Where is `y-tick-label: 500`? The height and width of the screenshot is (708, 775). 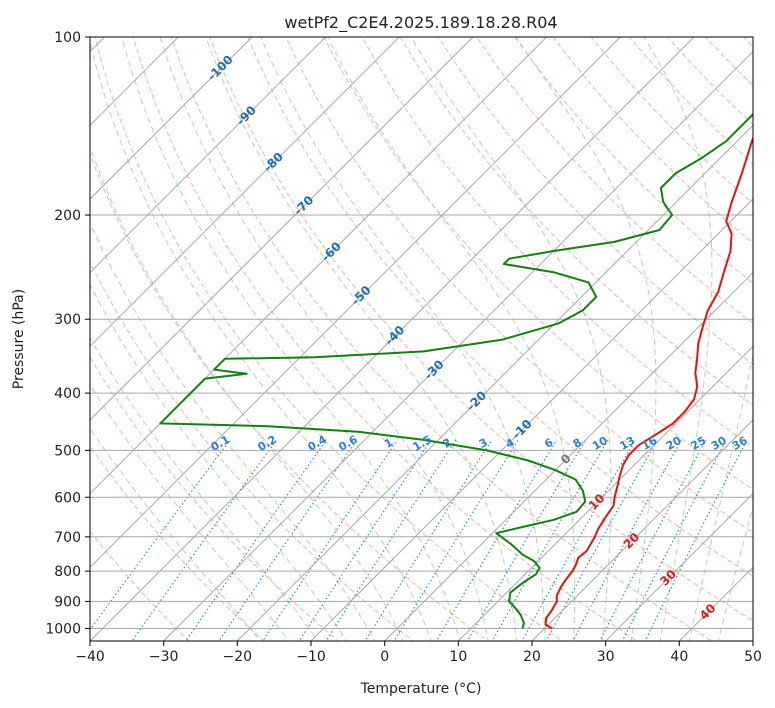
y-tick-label: 500 is located at coordinates (67, 451).